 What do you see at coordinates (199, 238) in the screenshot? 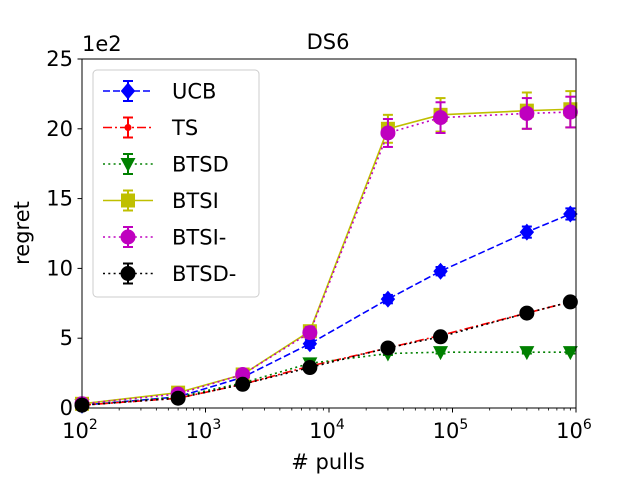
I see `legend-label: BTSI-` at bounding box center [199, 238].